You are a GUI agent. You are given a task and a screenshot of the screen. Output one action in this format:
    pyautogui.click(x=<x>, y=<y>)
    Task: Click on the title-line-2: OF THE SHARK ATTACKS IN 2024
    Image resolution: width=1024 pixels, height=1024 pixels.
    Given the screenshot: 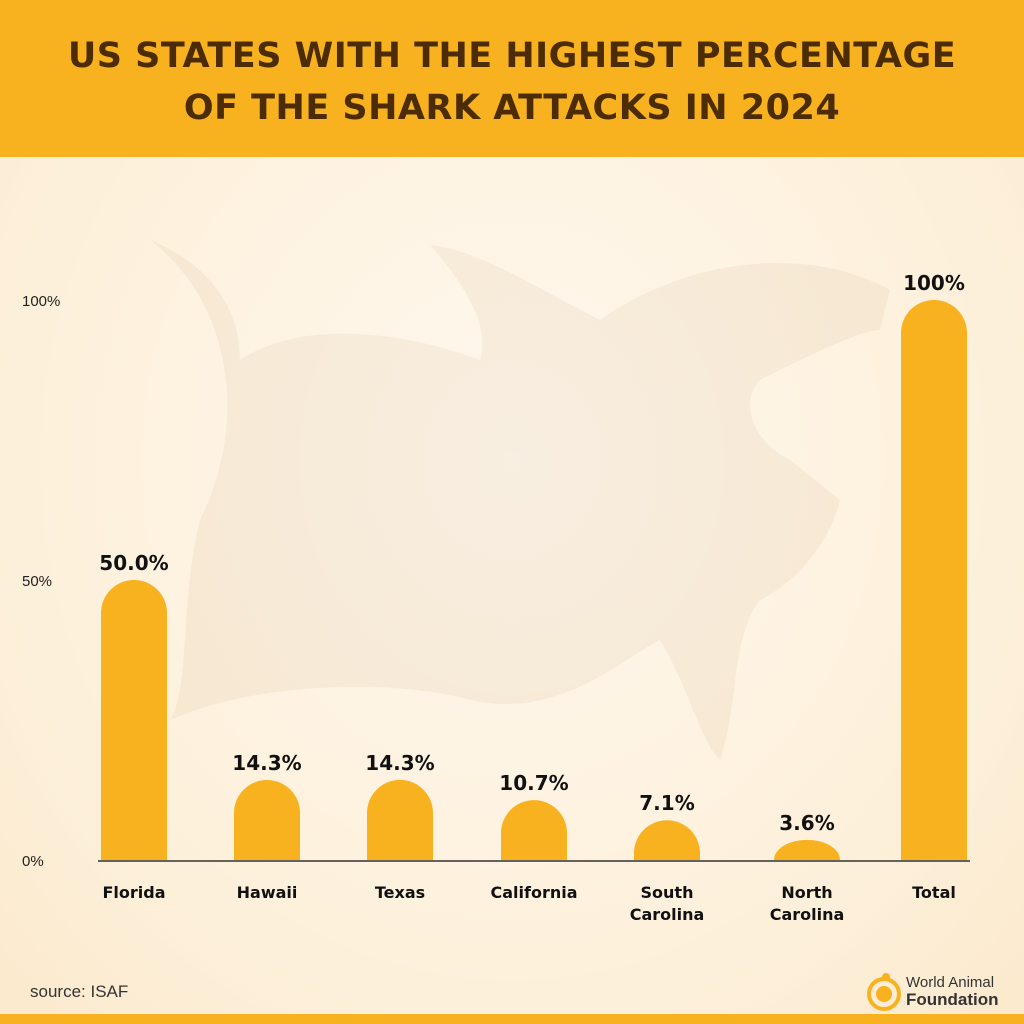 What is the action you would take?
    pyautogui.click(x=512, y=108)
    